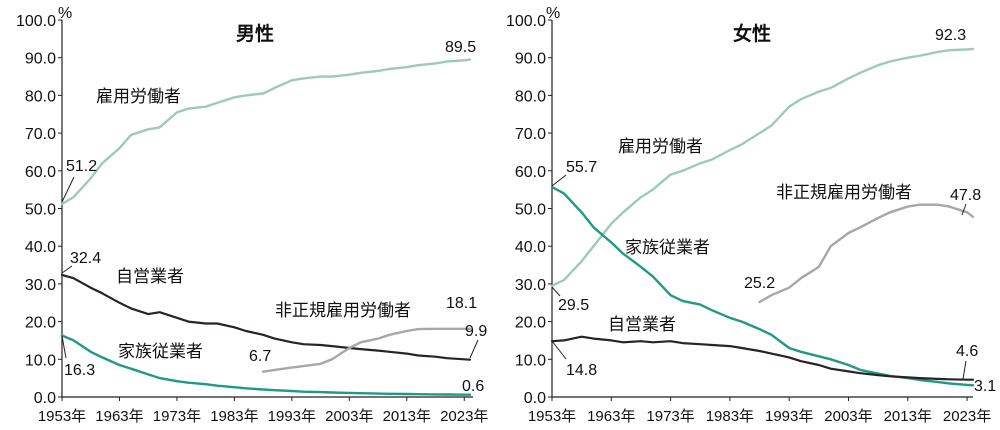 The width and height of the screenshot is (1000, 430). Describe the element at coordinates (40, 59) in the screenshot. I see `male-y-tick-label: 90.0` at that location.